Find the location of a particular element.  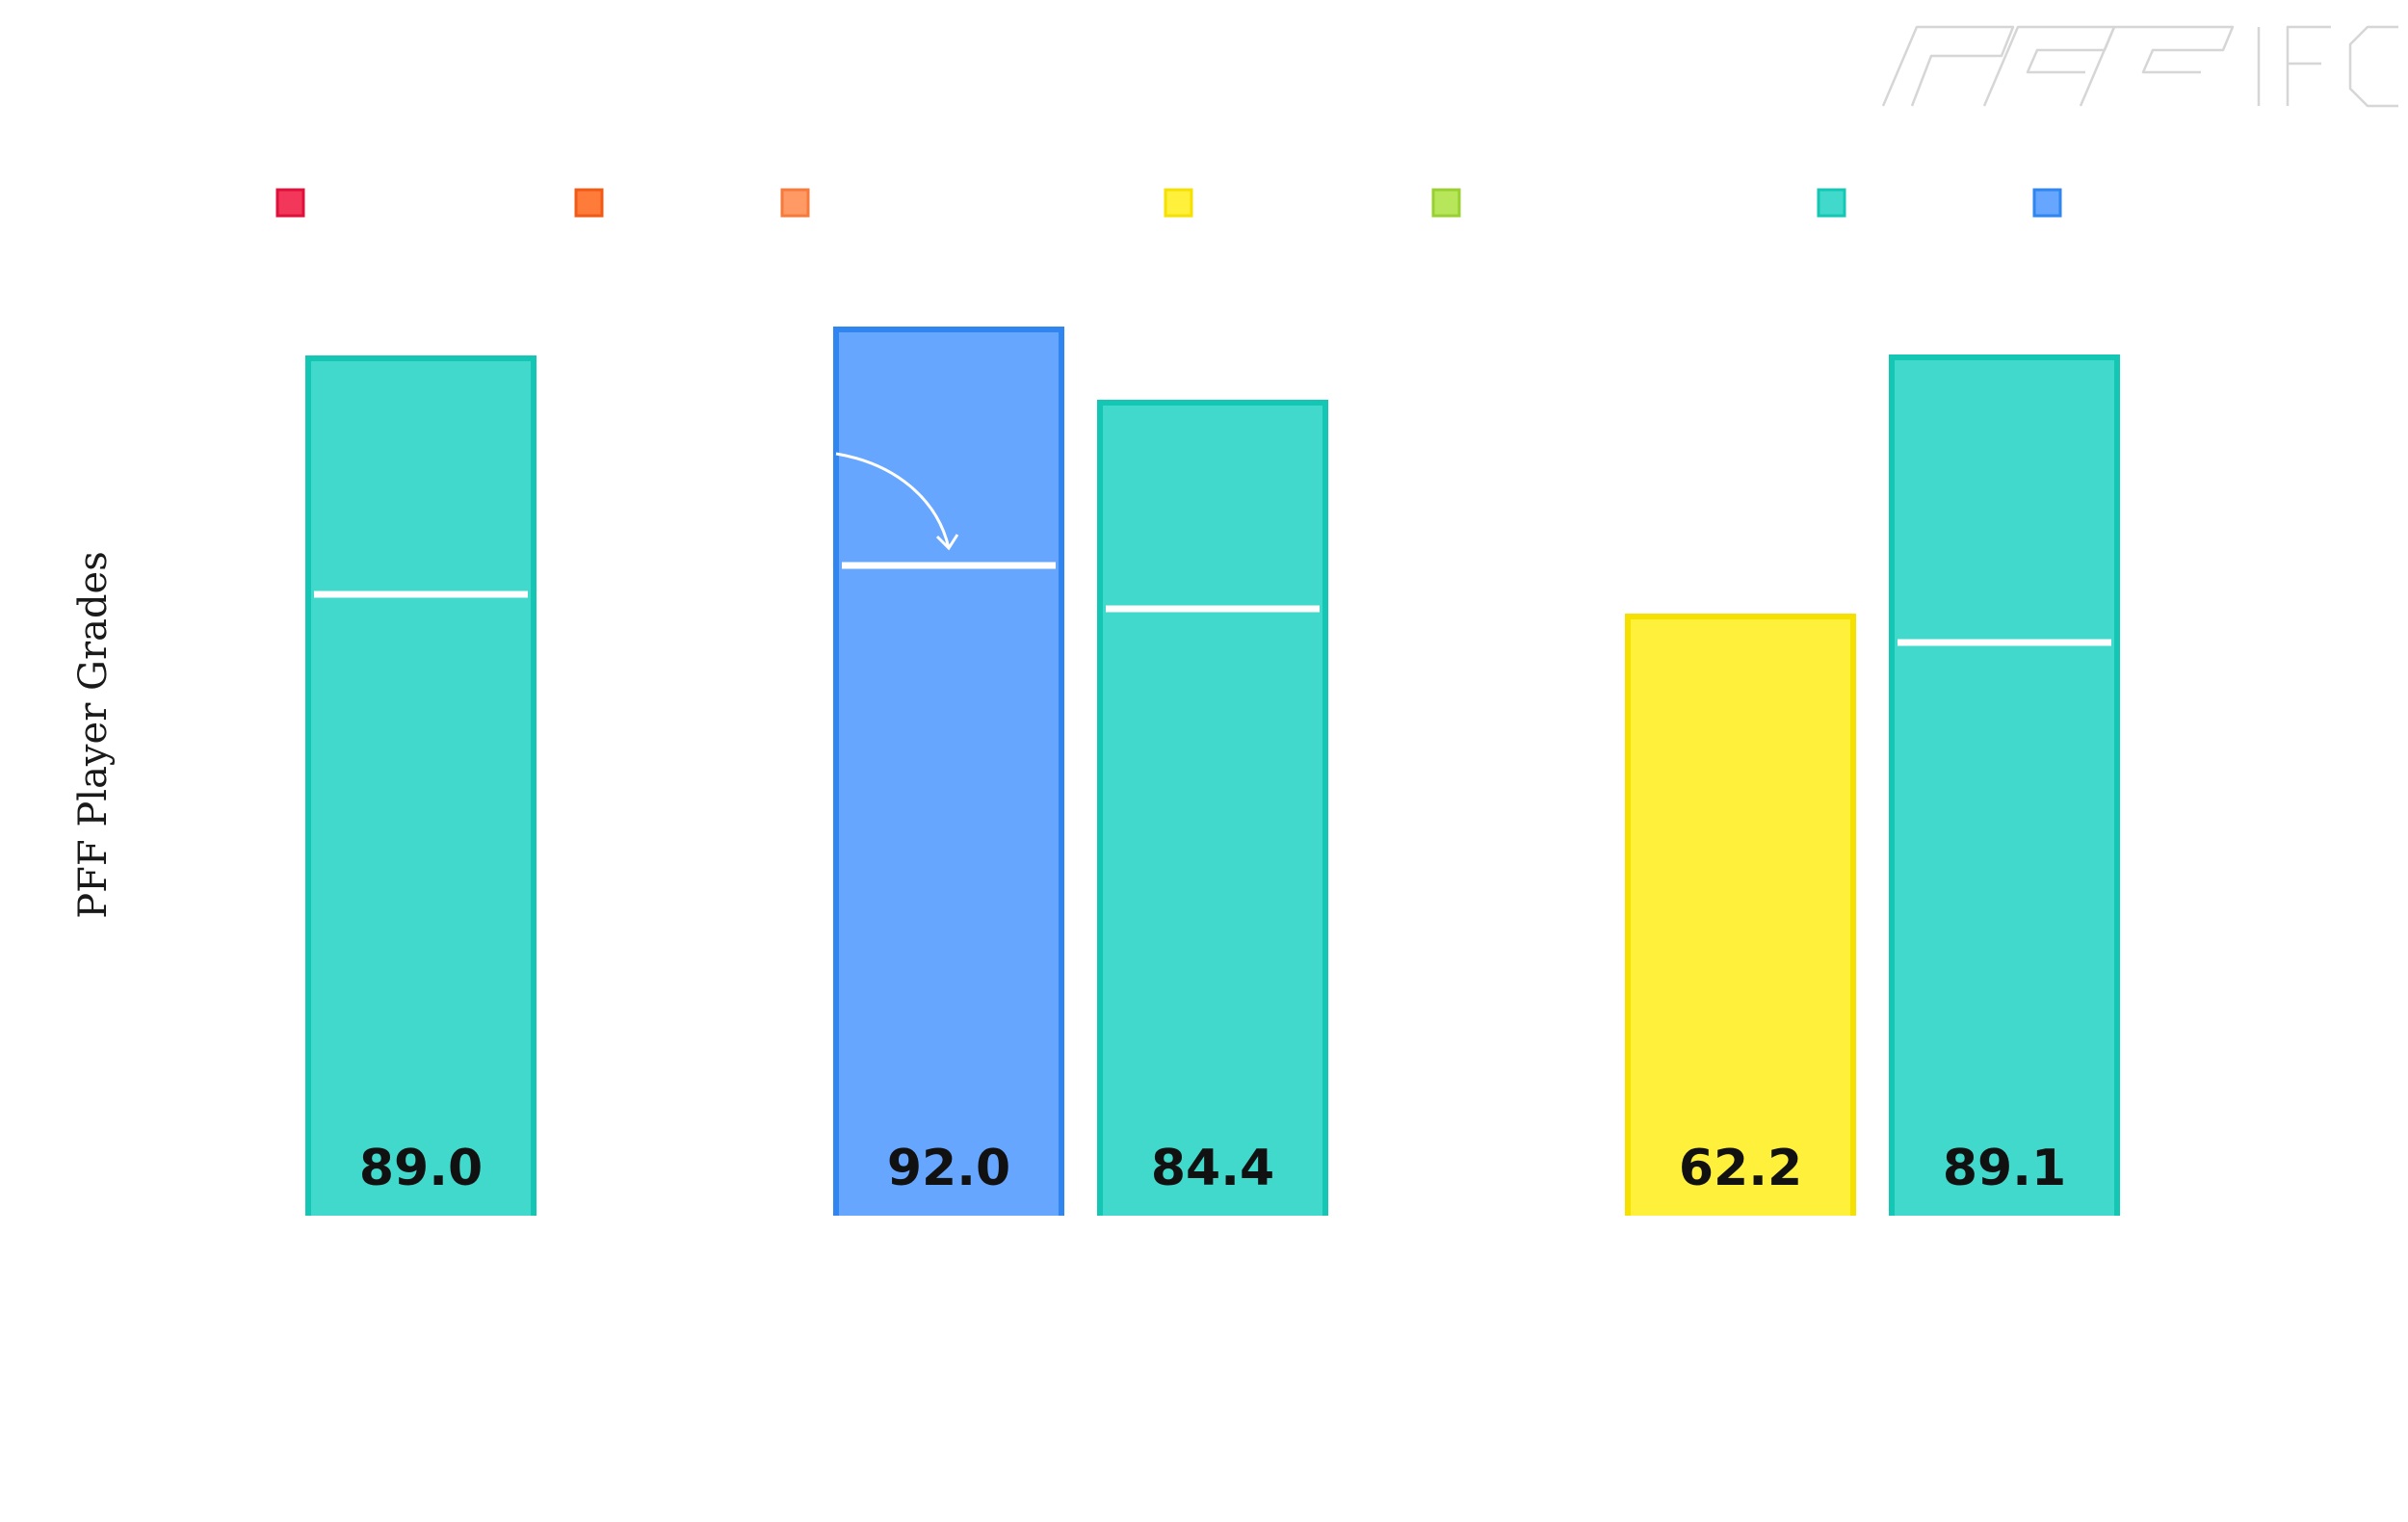

bar-group-4: 89.1 is located at coordinates (2004, 785).